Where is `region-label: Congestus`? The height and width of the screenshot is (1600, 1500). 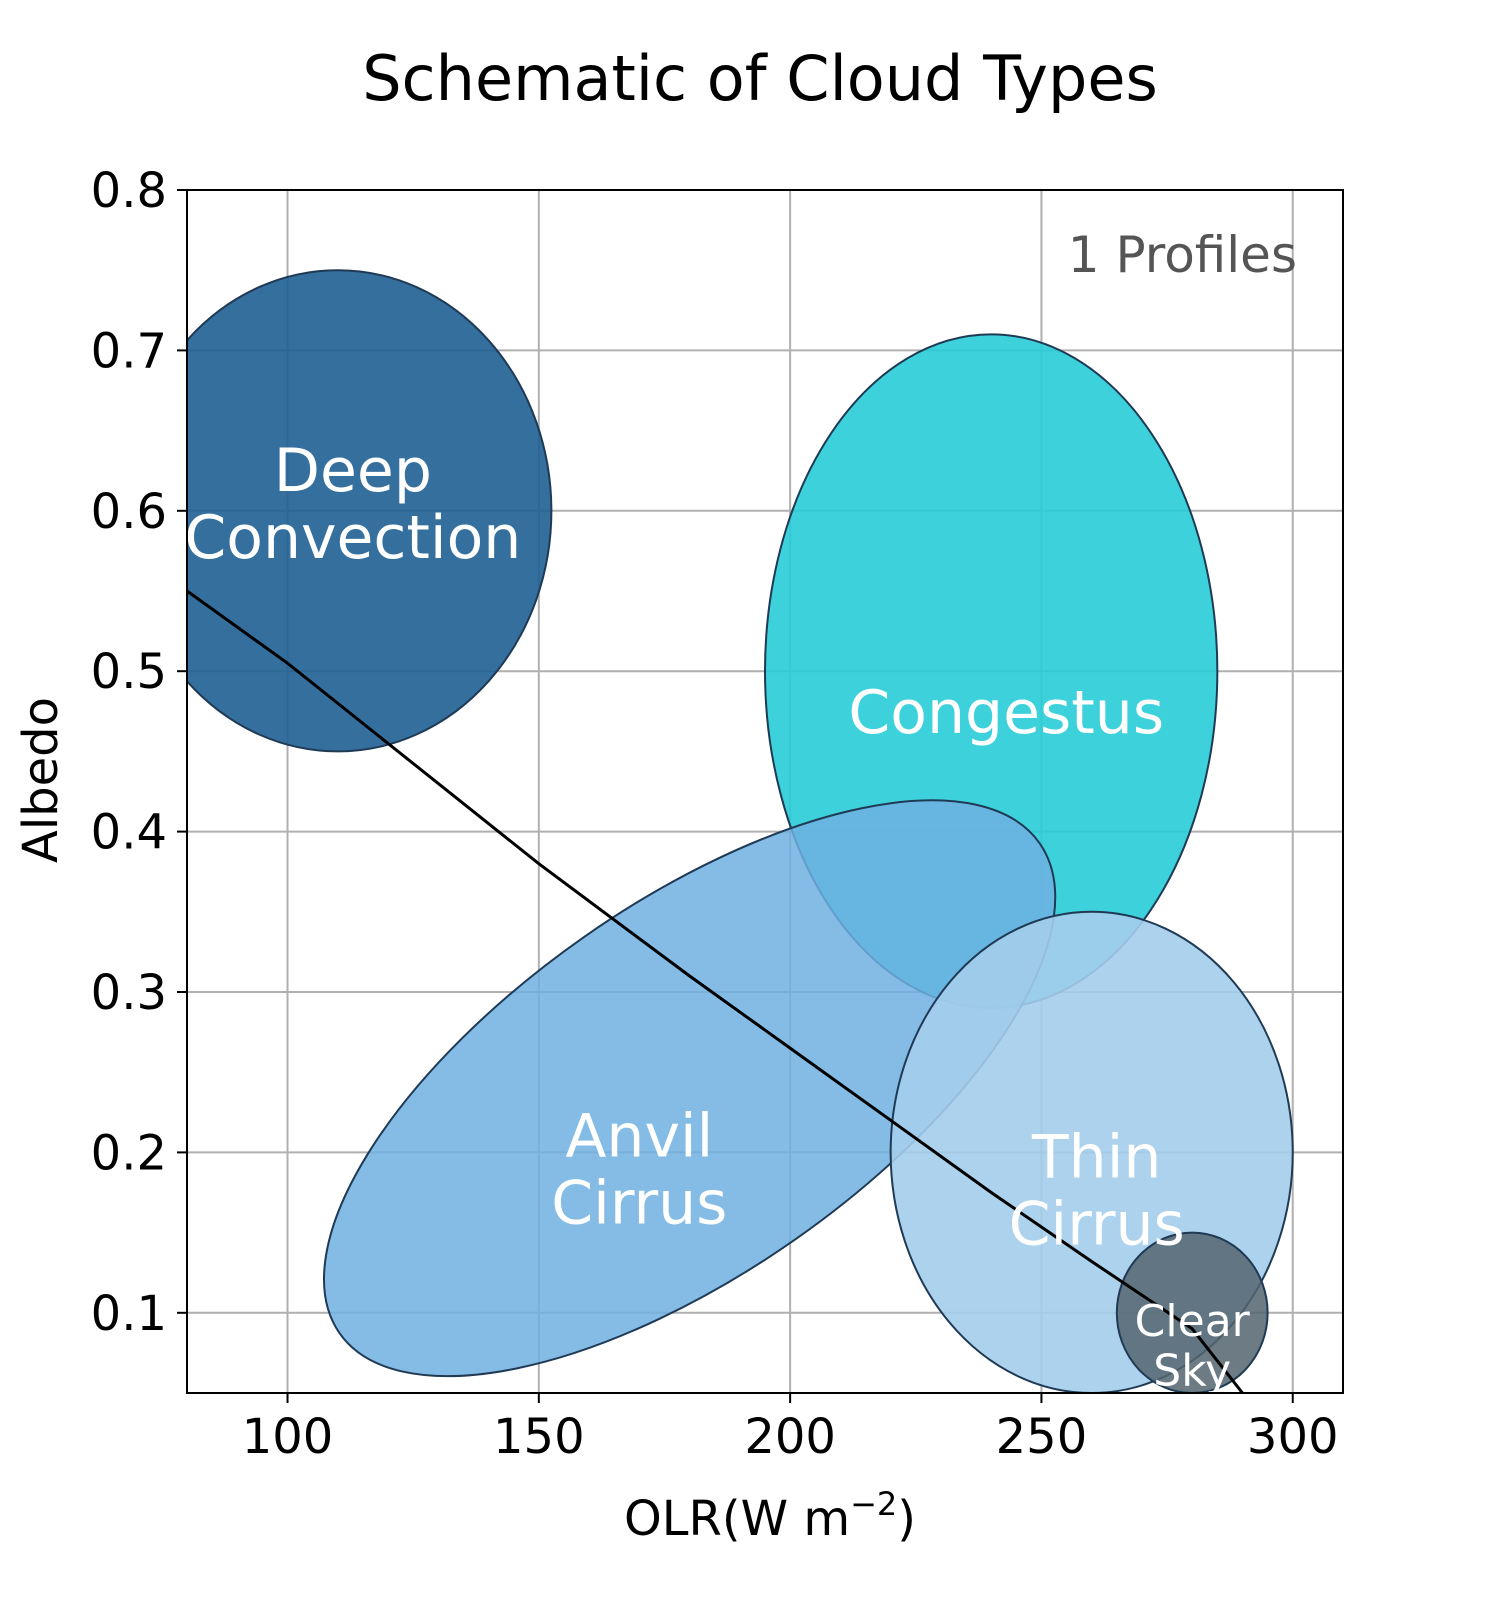 region-label: Congestus is located at coordinates (1006, 713).